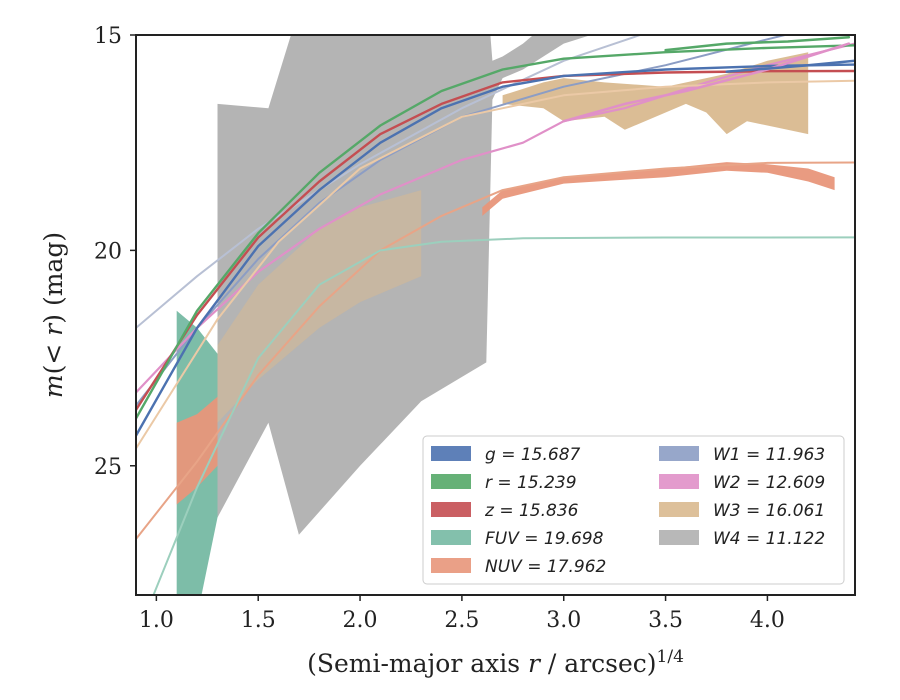 The height and width of the screenshot is (700, 900). I want to click on legend-label: FUV = 19.698, so click(544, 539).